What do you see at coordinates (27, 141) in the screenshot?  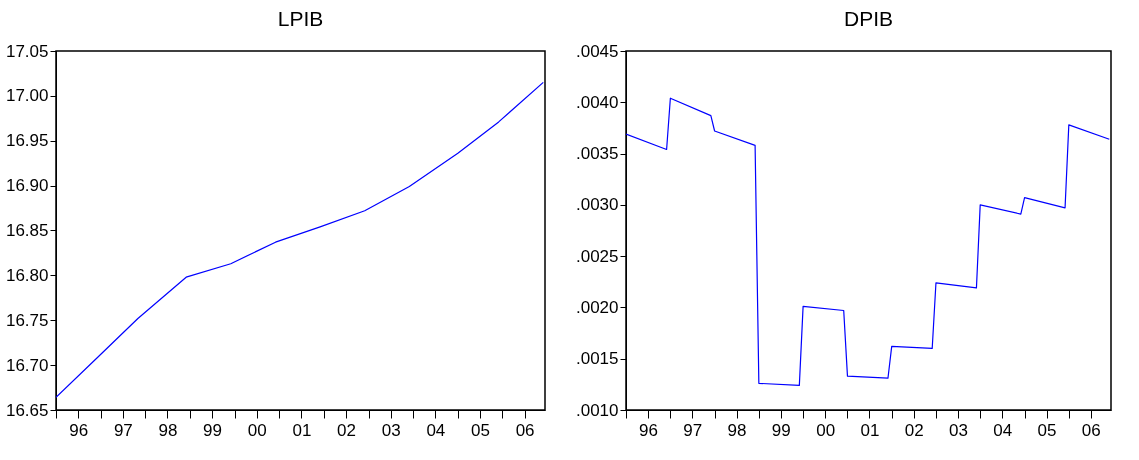 I see `y-tick-label: 16.95` at bounding box center [27, 141].